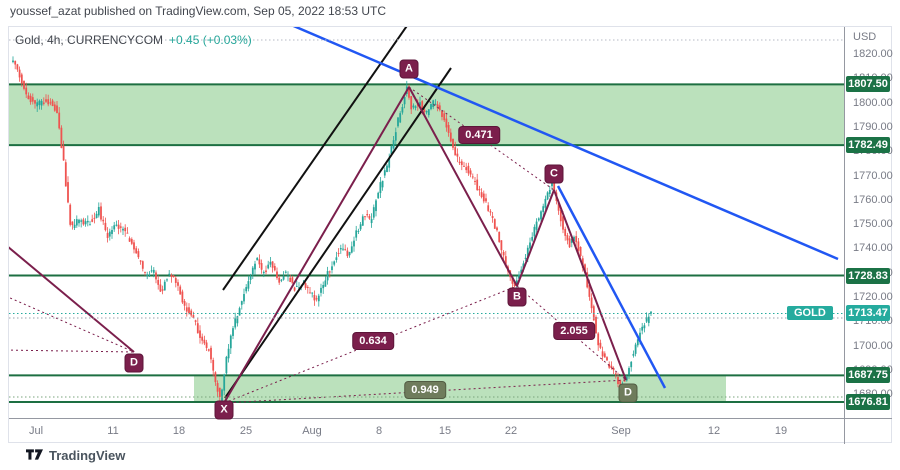 Image resolution: width=900 pixels, height=470 pixels. What do you see at coordinates (868, 84) in the screenshot?
I see `price-level-badge: 1807.50` at bounding box center [868, 84].